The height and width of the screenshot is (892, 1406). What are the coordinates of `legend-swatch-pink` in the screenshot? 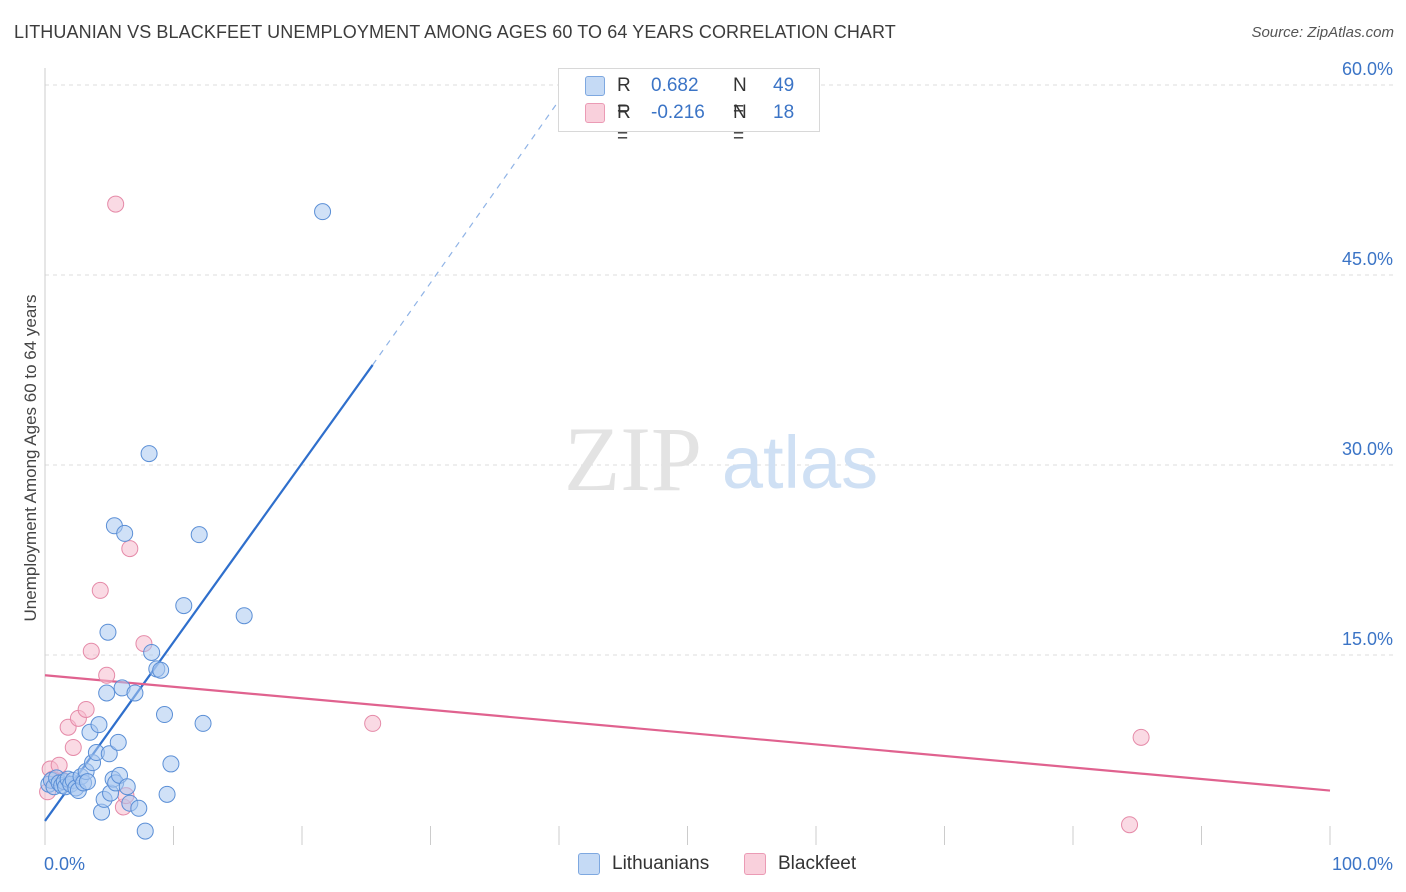 It's located at (595, 113).